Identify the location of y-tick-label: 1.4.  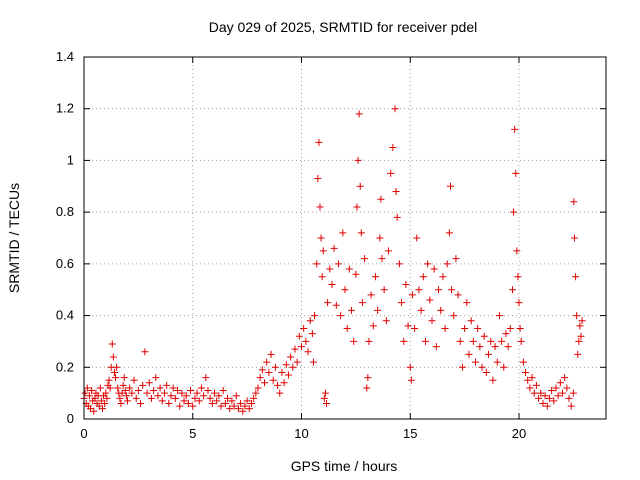
(65, 56).